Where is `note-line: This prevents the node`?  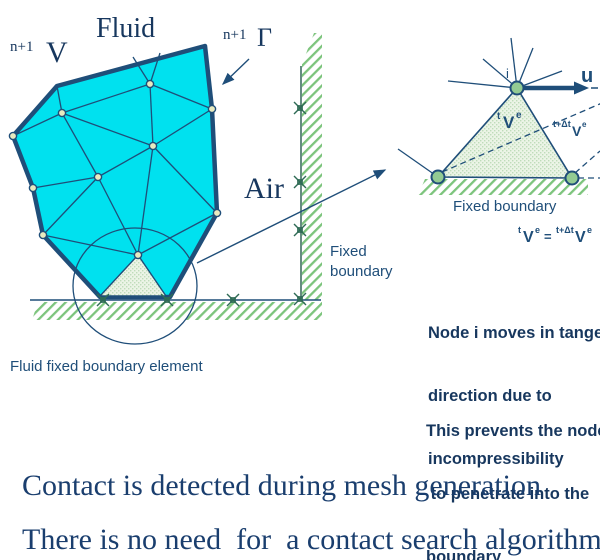
note-line: This prevents the node is located at coordinates (513, 431).